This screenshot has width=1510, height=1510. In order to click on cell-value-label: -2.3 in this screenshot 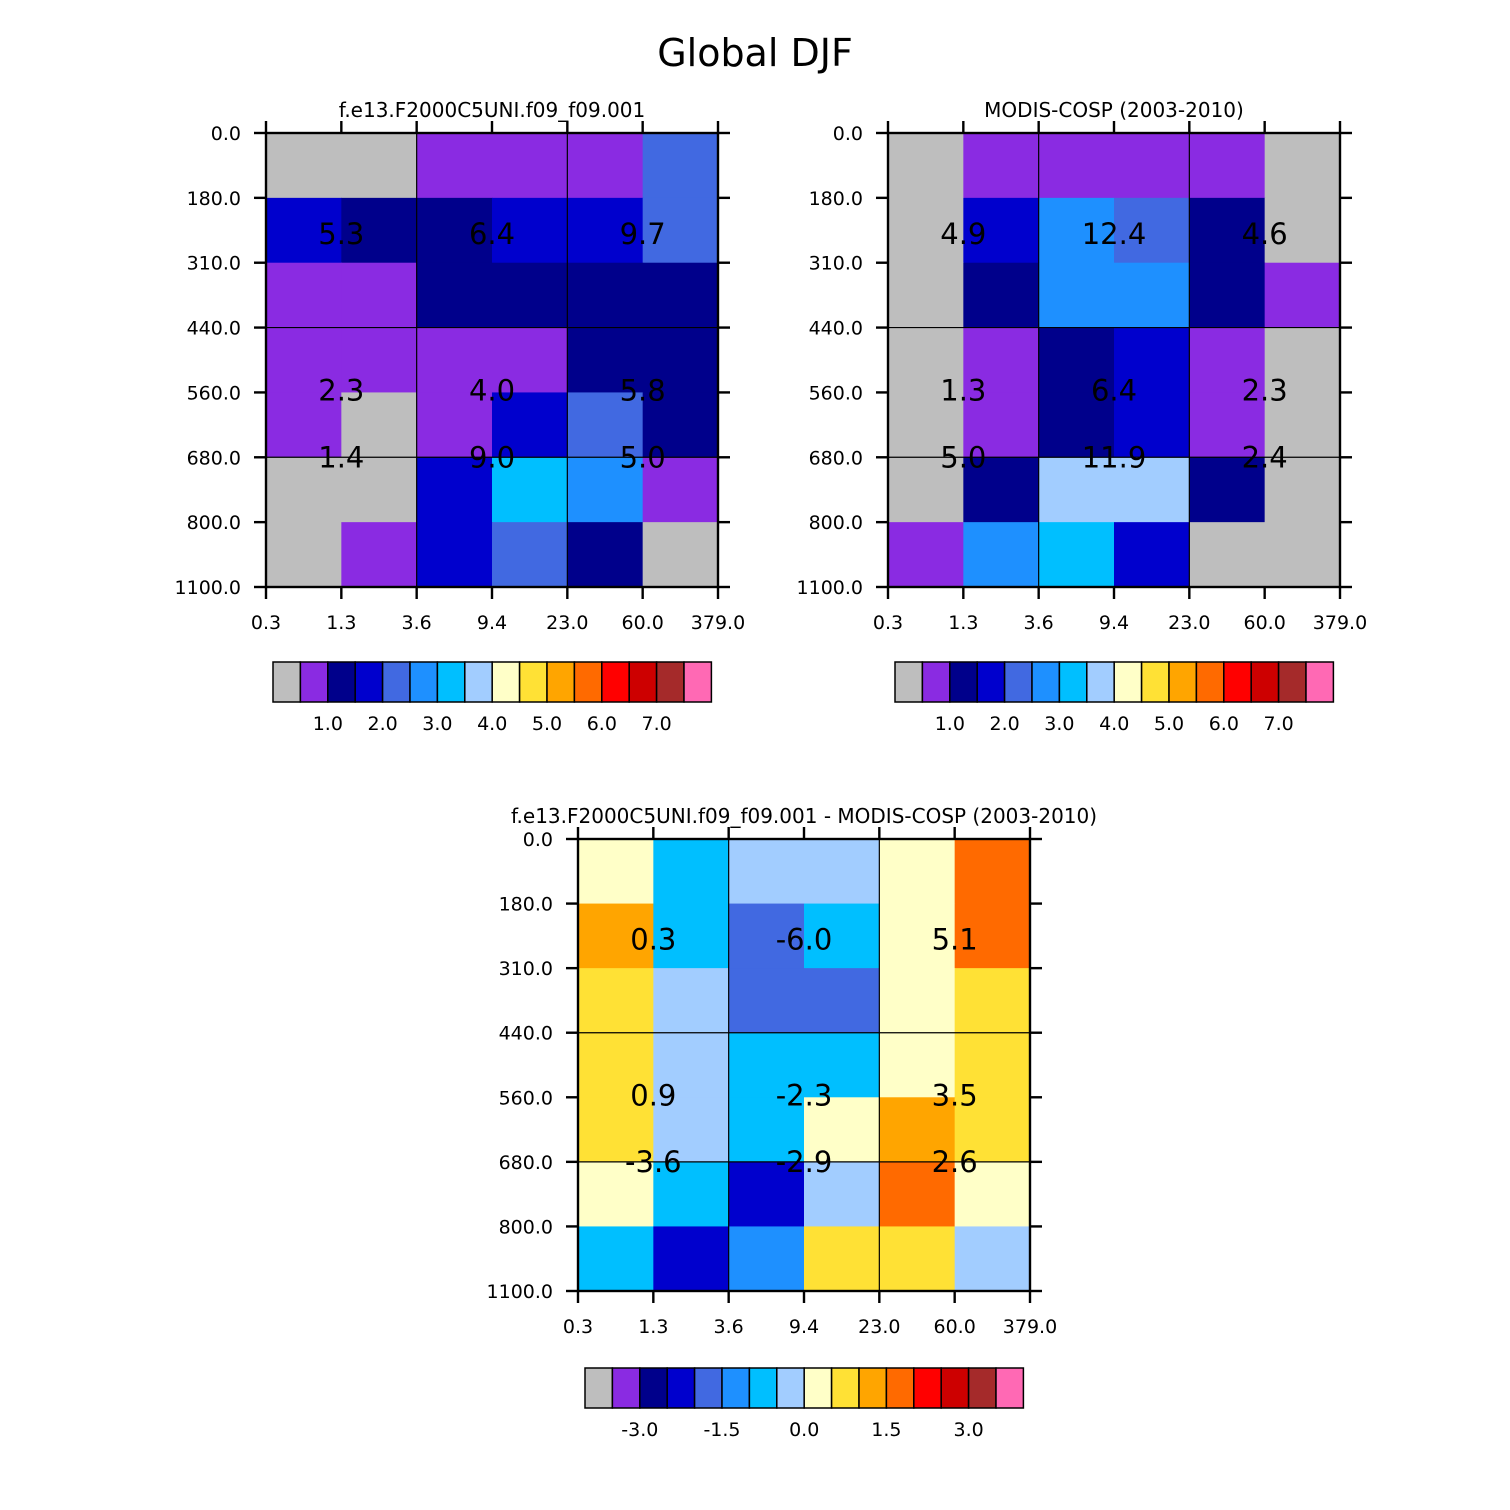, I will do `click(804, 1096)`.